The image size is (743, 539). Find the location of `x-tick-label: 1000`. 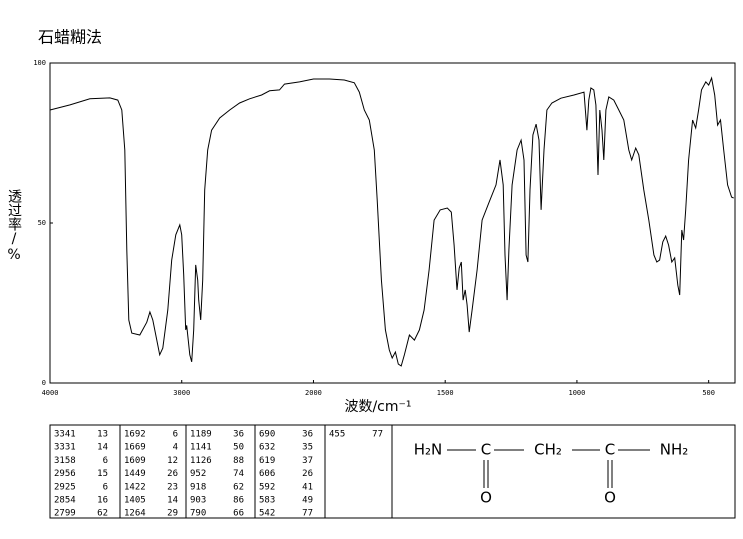

x-tick-label: 1000 is located at coordinates (576, 393).